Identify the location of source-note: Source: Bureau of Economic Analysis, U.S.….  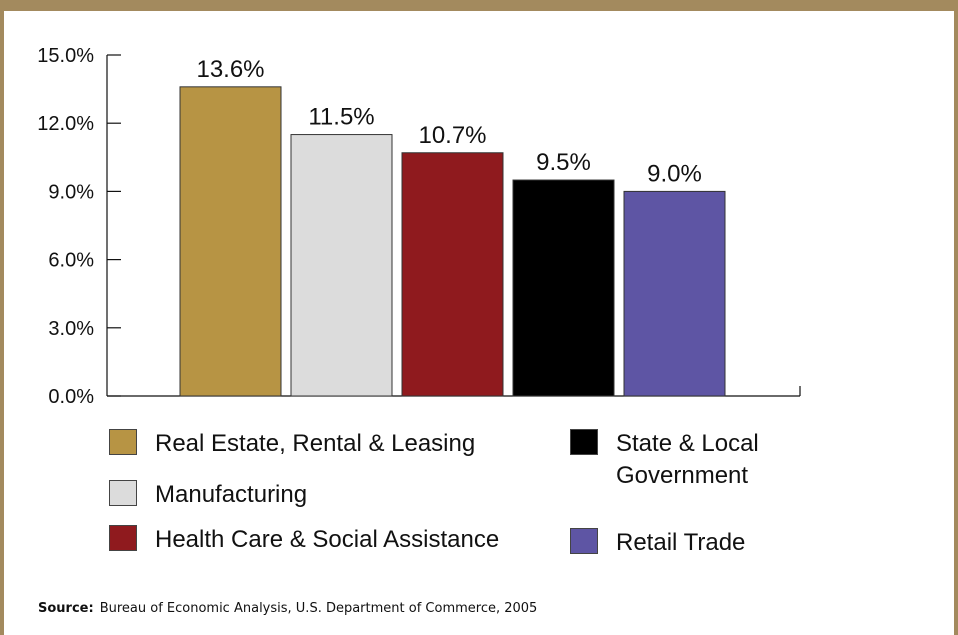
(287, 608).